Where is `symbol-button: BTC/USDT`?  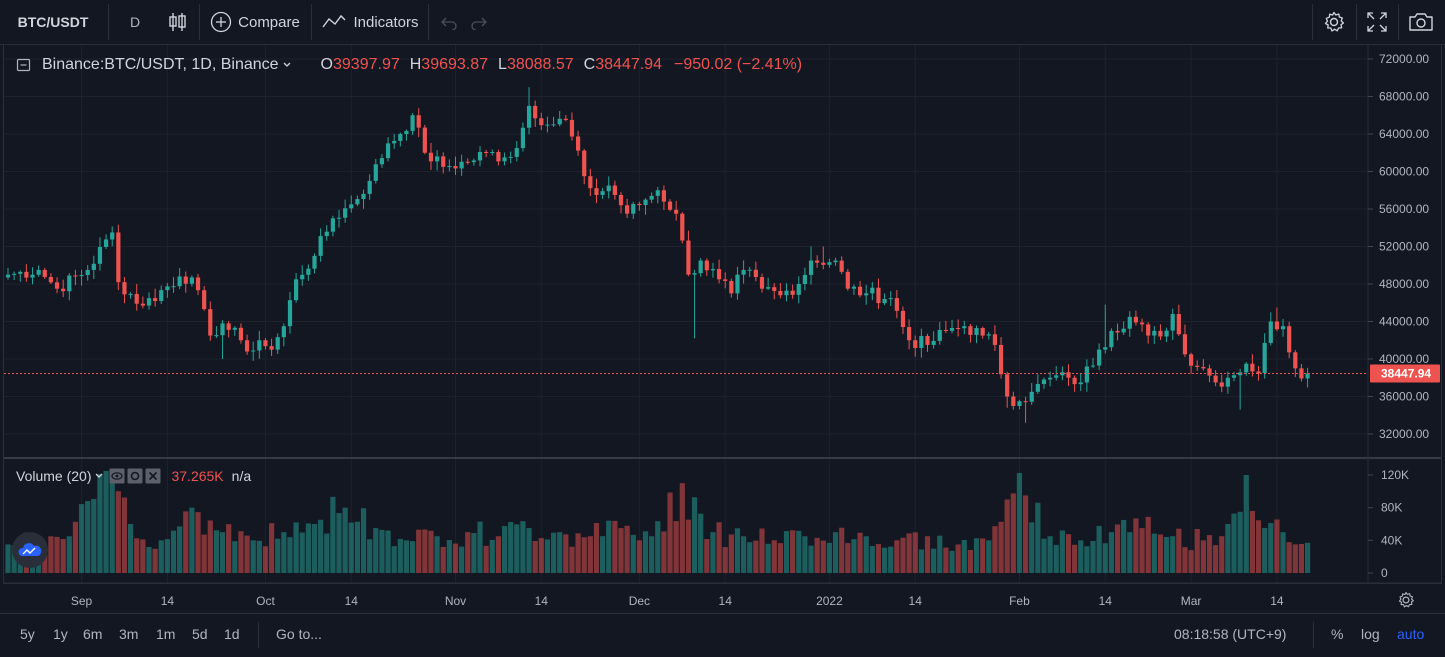 symbol-button: BTC/USDT is located at coordinates (53, 22).